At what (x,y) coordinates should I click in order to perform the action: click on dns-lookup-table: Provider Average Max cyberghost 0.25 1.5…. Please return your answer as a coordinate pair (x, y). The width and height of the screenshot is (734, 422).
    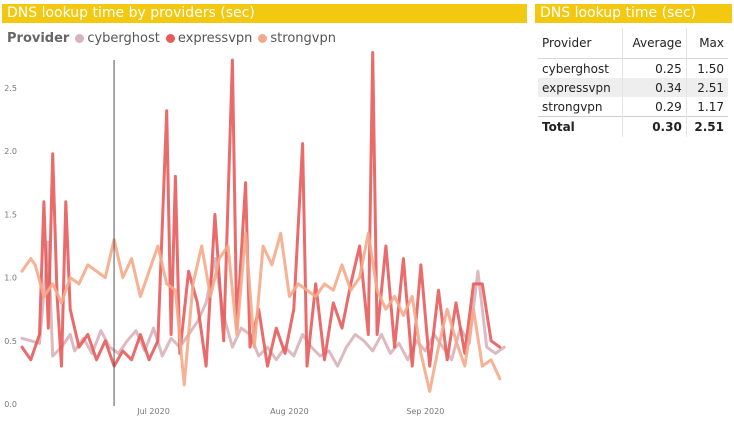
    Looking at the image, I should click on (633, 82).